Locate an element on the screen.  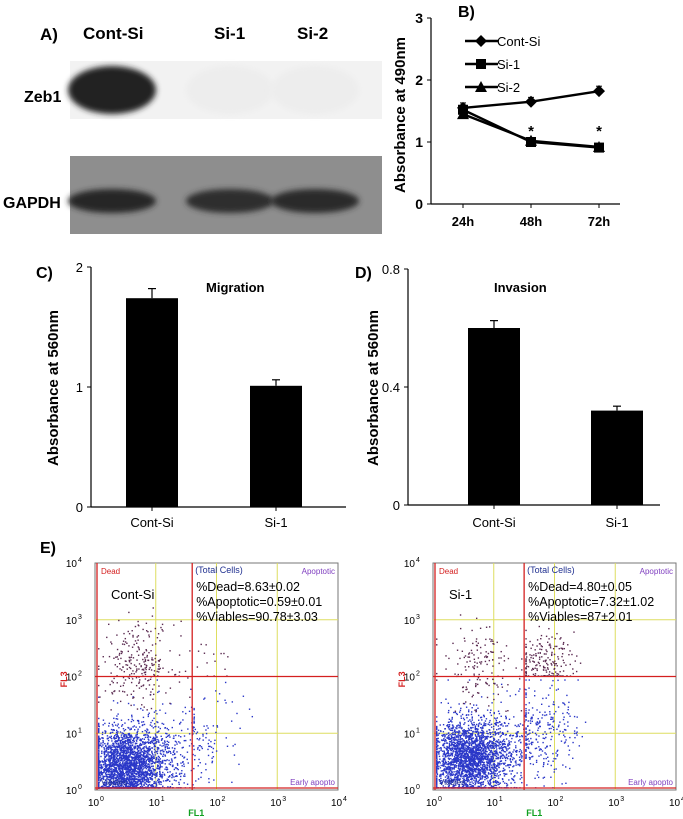
flow-stat-line: %Apoptotic=0.59±0.01 is located at coordinates (259, 602).